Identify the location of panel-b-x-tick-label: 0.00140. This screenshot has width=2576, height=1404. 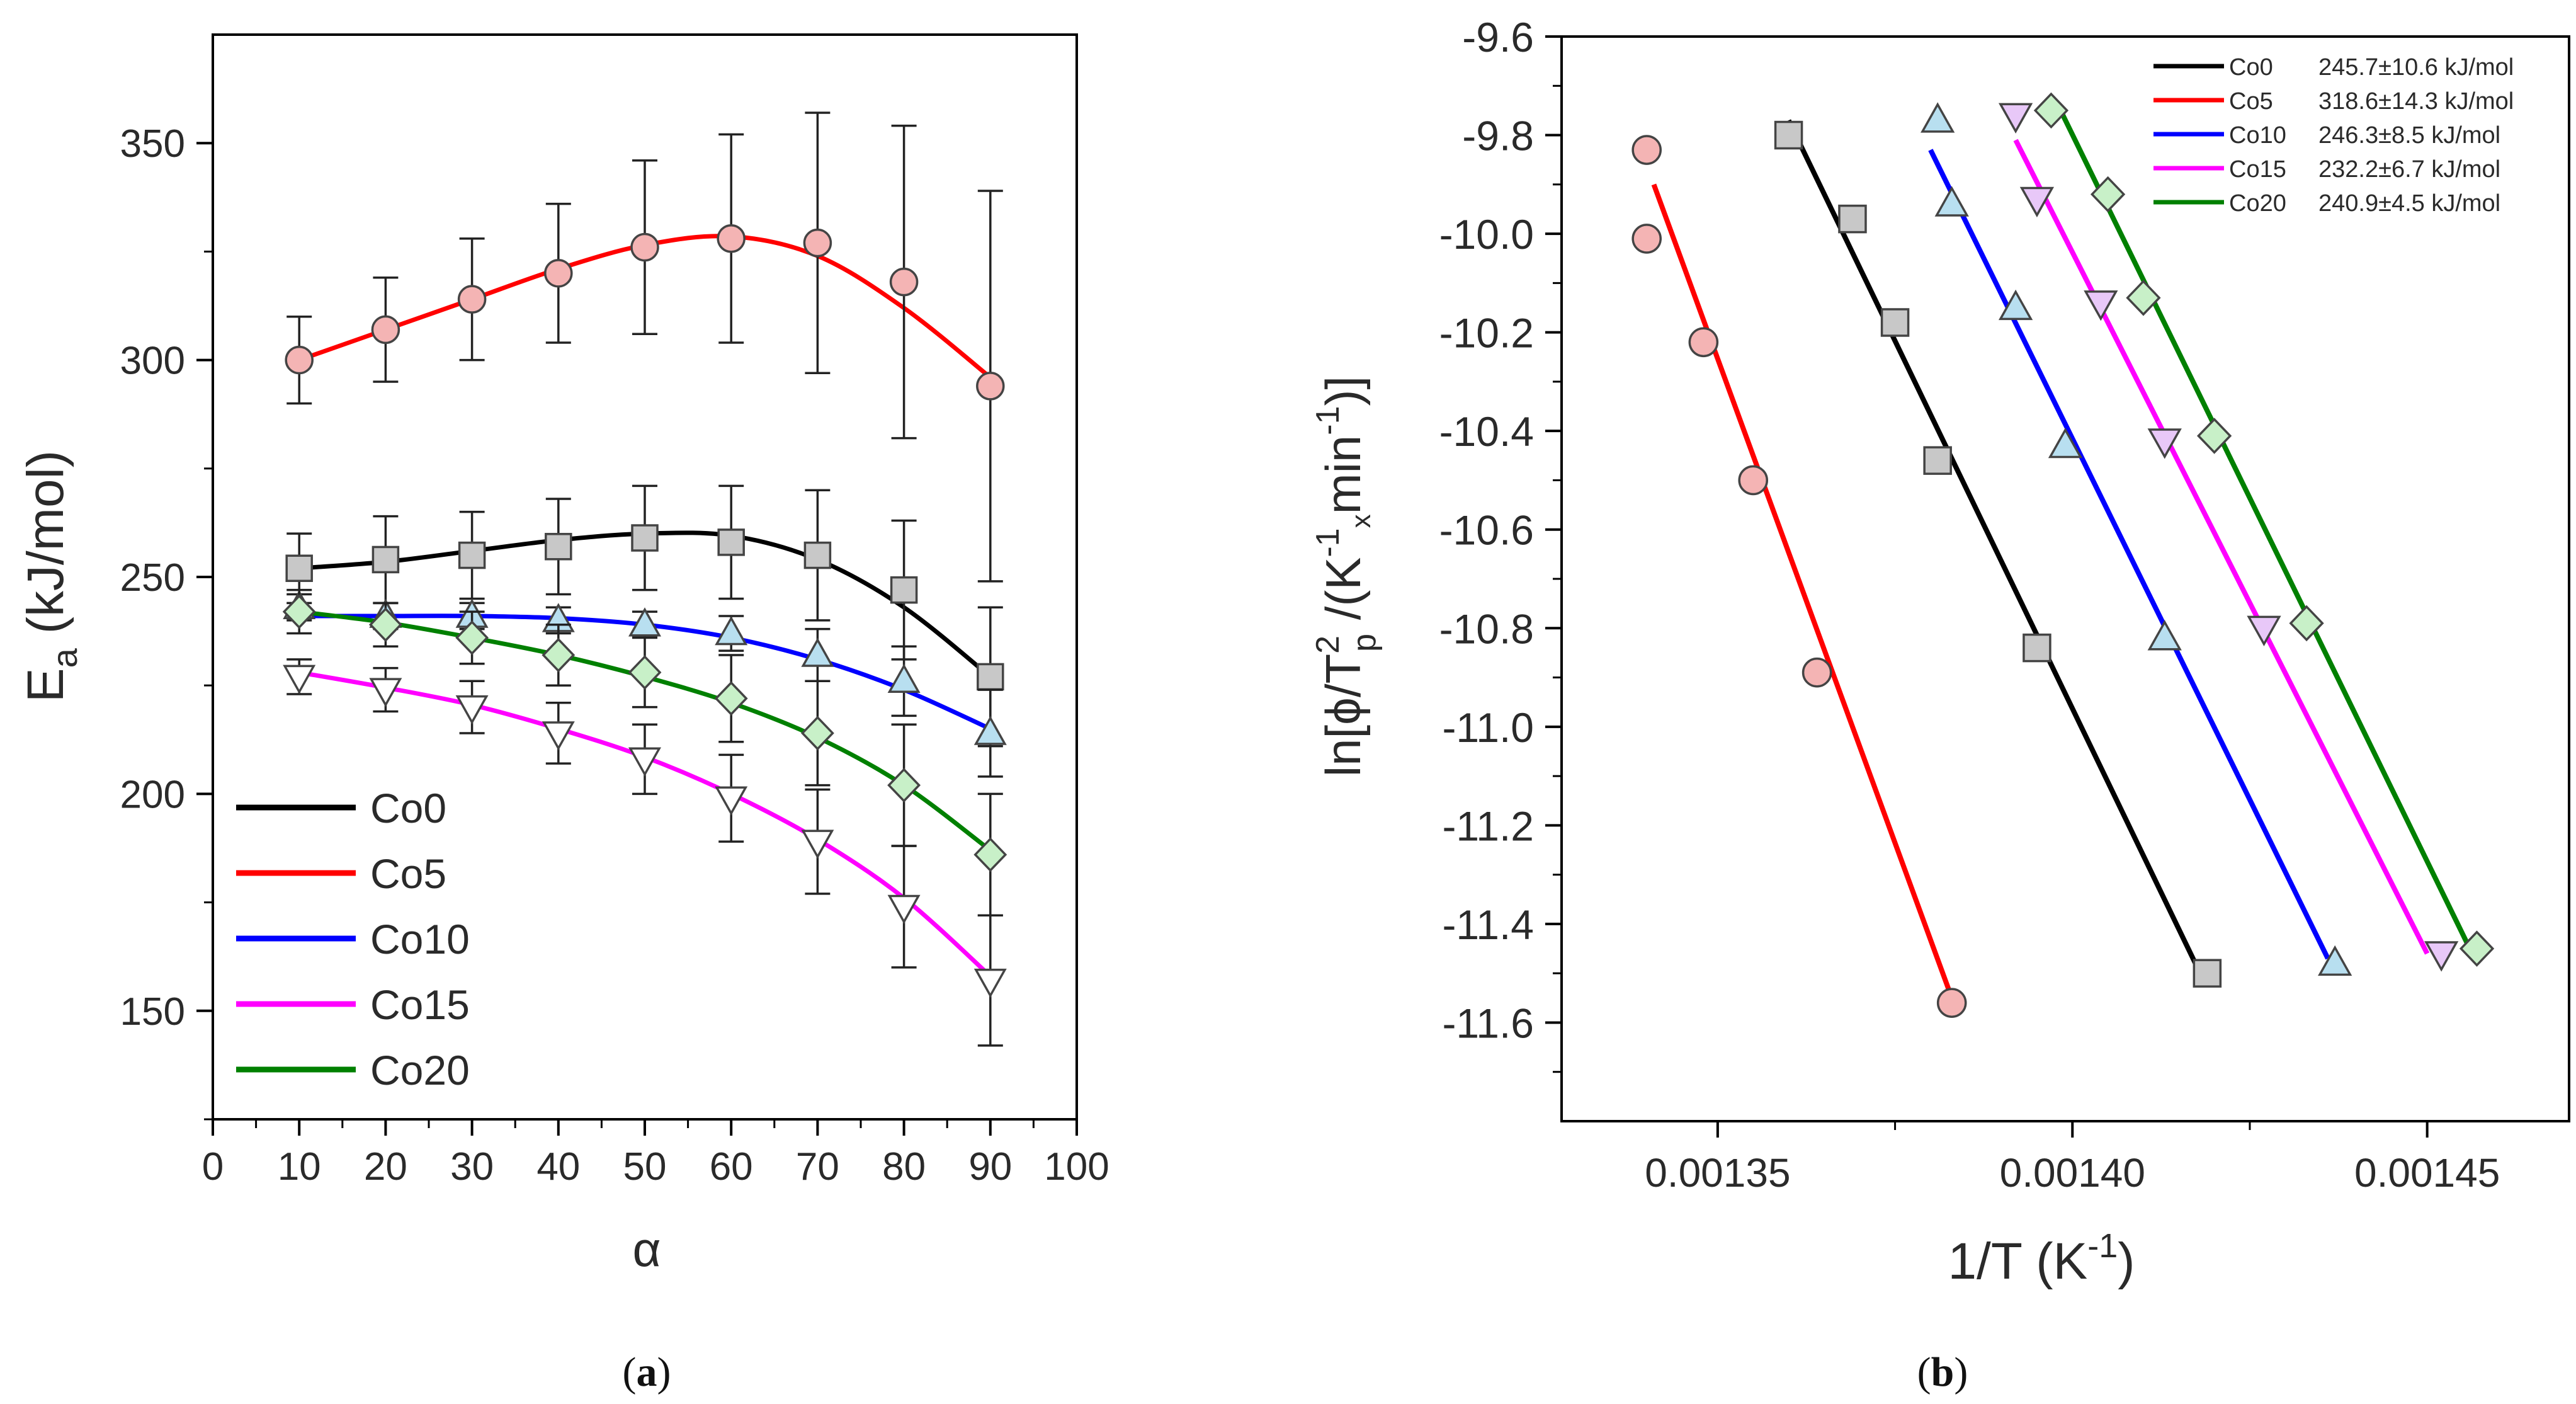
(2072, 1173).